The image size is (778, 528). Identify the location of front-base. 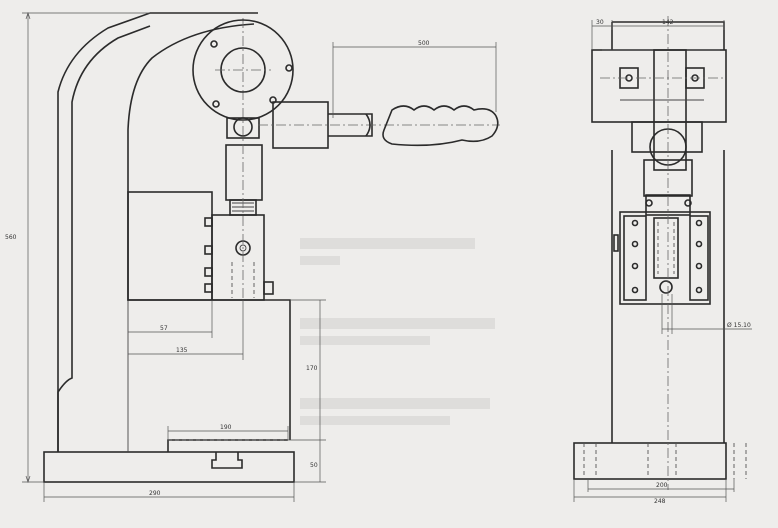
(650, 461).